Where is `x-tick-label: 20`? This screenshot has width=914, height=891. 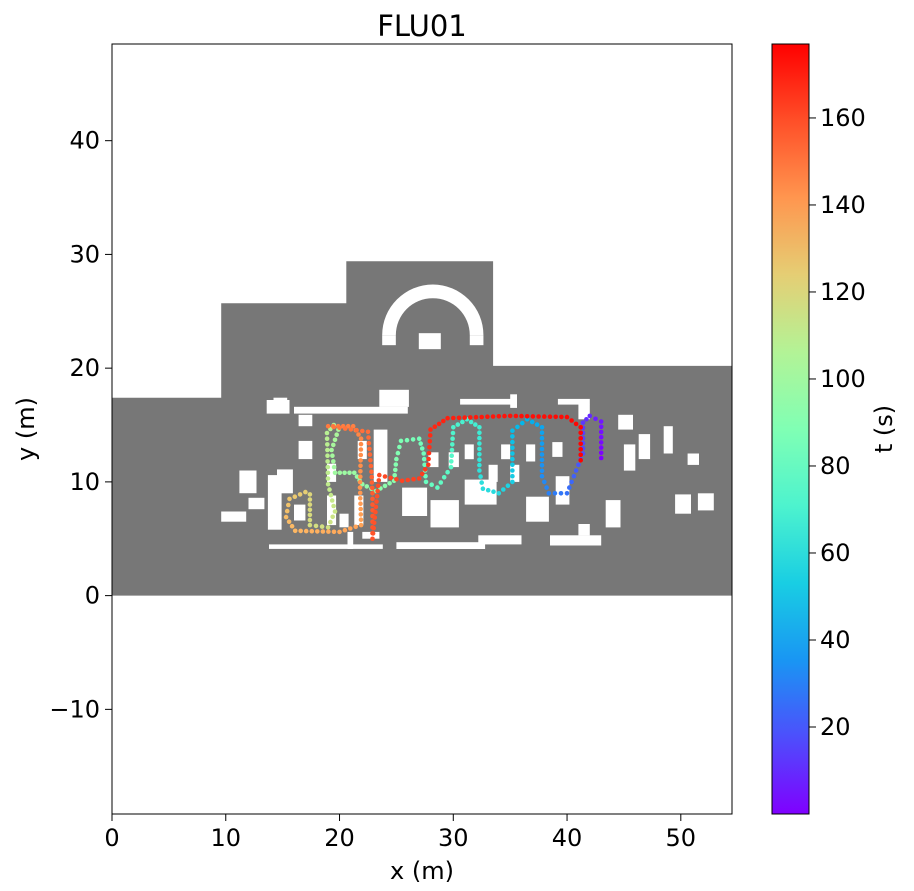
x-tick-label: 20 is located at coordinates (339, 838).